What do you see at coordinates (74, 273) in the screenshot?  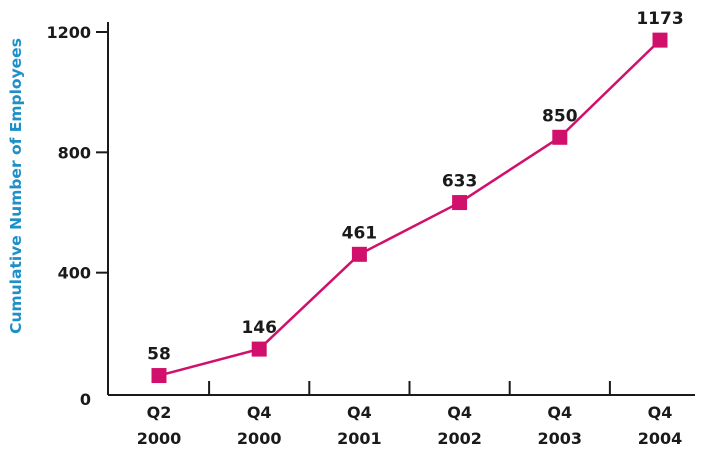 I see `y-tick-label: 400` at bounding box center [74, 273].